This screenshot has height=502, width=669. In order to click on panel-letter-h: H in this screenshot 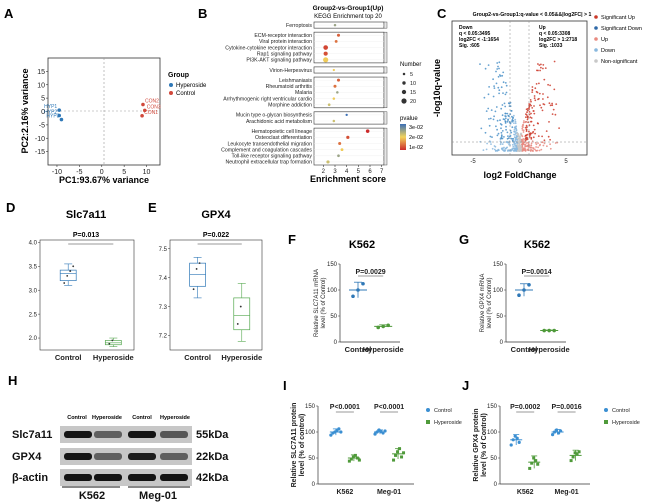, I will do `click(12, 380)`.